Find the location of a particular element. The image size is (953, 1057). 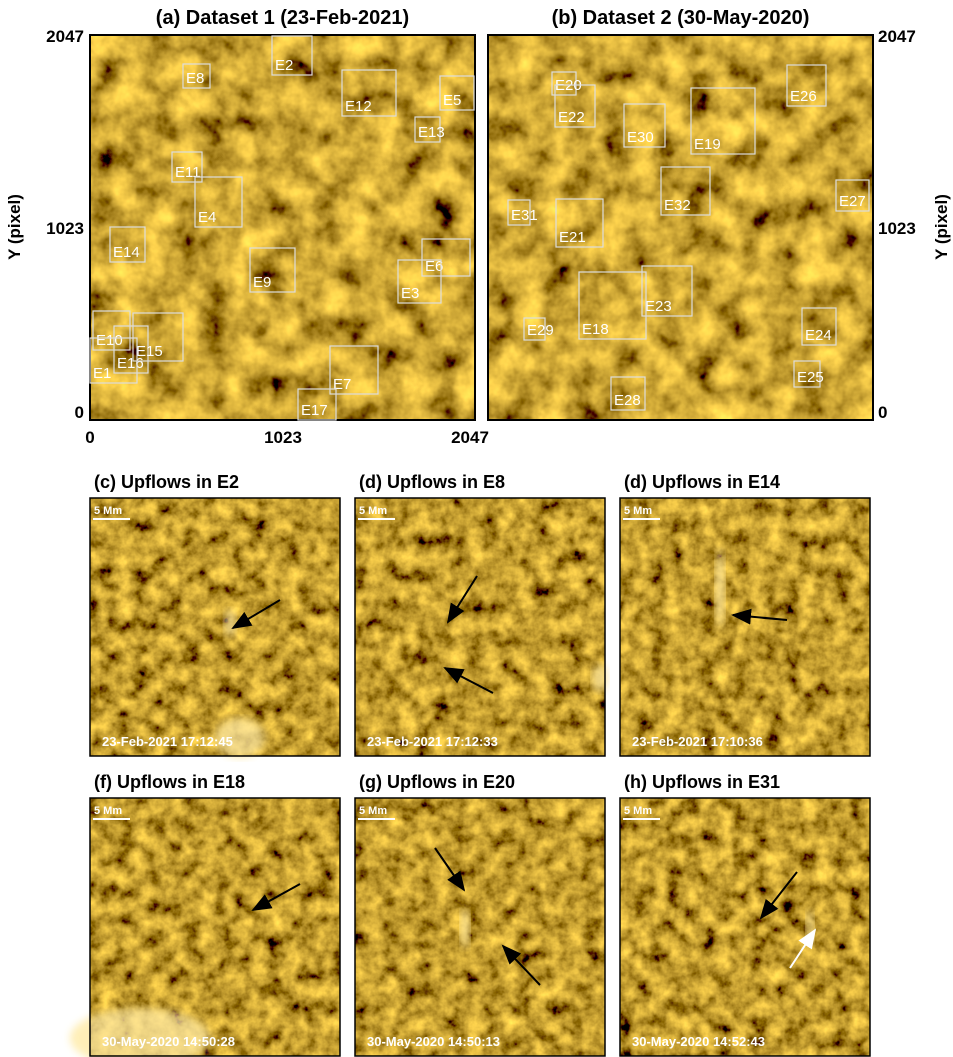

region-label: E12 is located at coordinates (358, 106).